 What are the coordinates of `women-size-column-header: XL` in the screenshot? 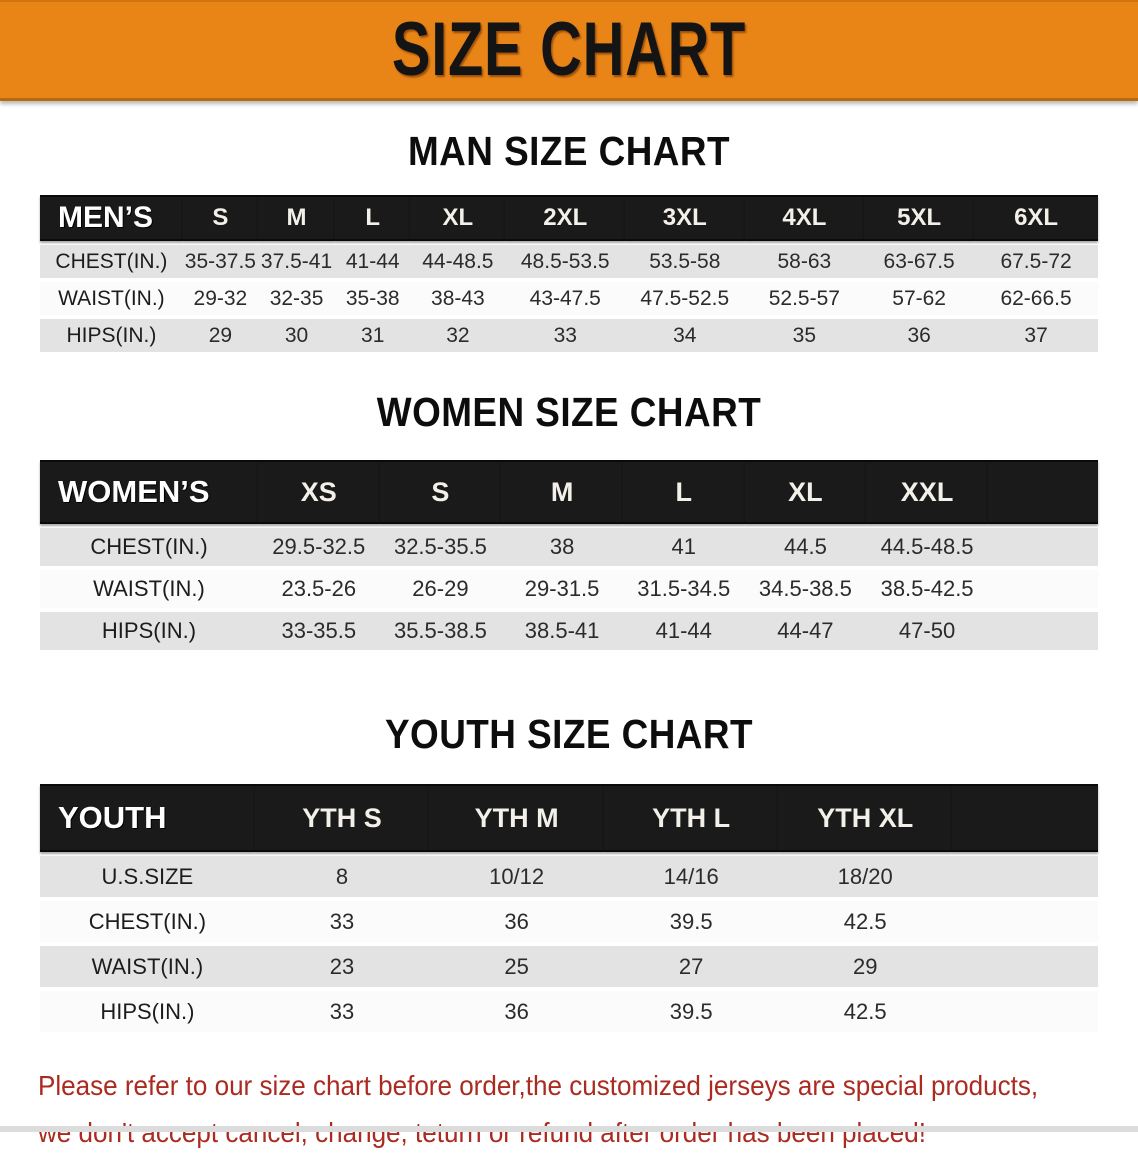 It's located at (805, 492).